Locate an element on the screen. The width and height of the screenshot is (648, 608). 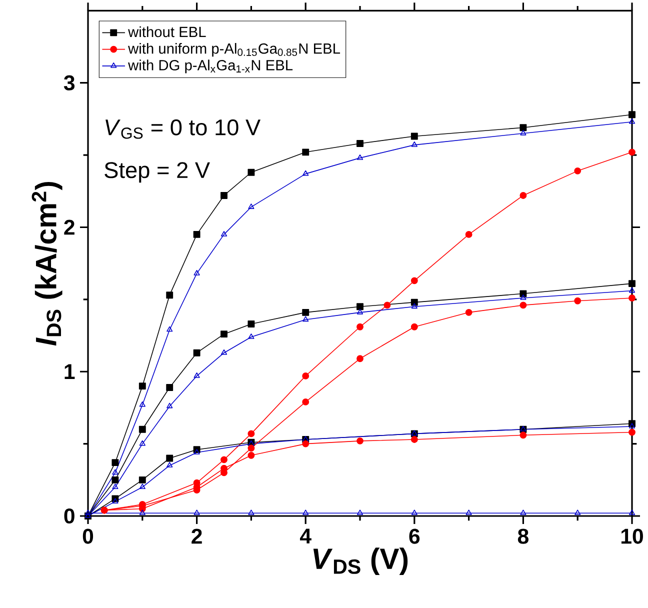
legend-label: with DG p-Al$_{x}$Ga$_{1-x}$N EBL is located at coordinates (210, 67).